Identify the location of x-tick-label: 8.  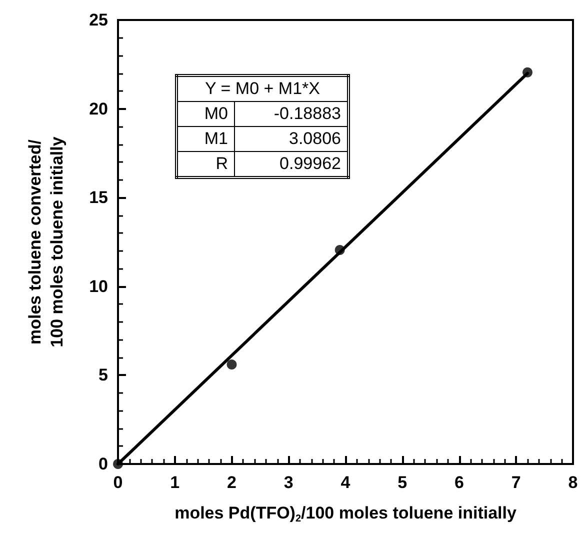
(573, 482).